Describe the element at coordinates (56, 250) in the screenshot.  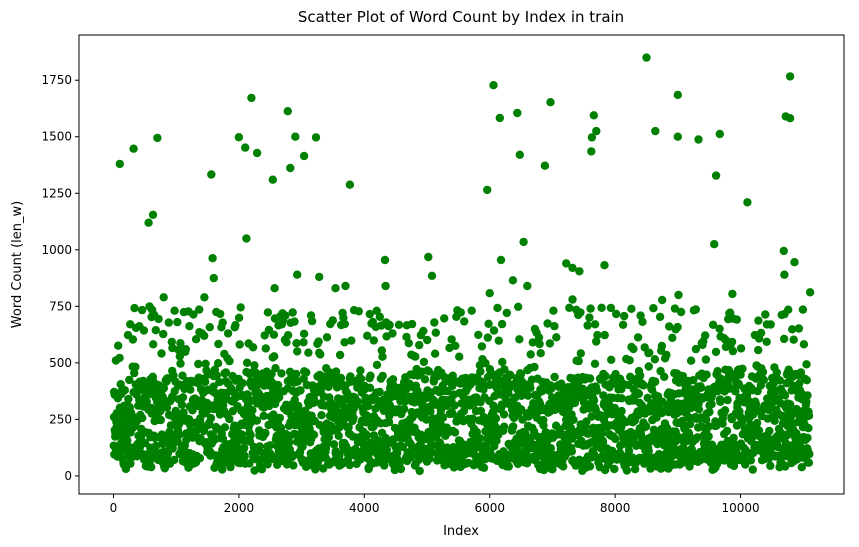
I see `y-tick-label: 1000` at that location.